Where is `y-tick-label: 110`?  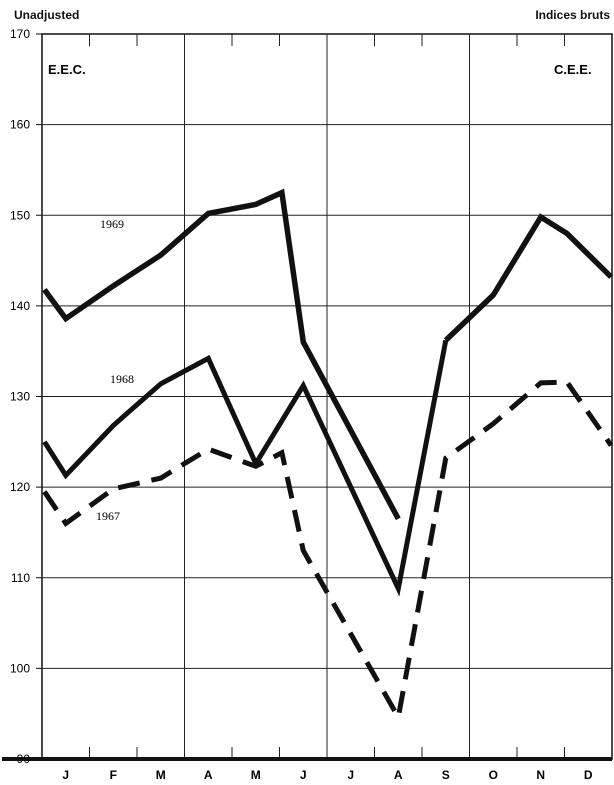 y-tick-label: 110 is located at coordinates (20, 578).